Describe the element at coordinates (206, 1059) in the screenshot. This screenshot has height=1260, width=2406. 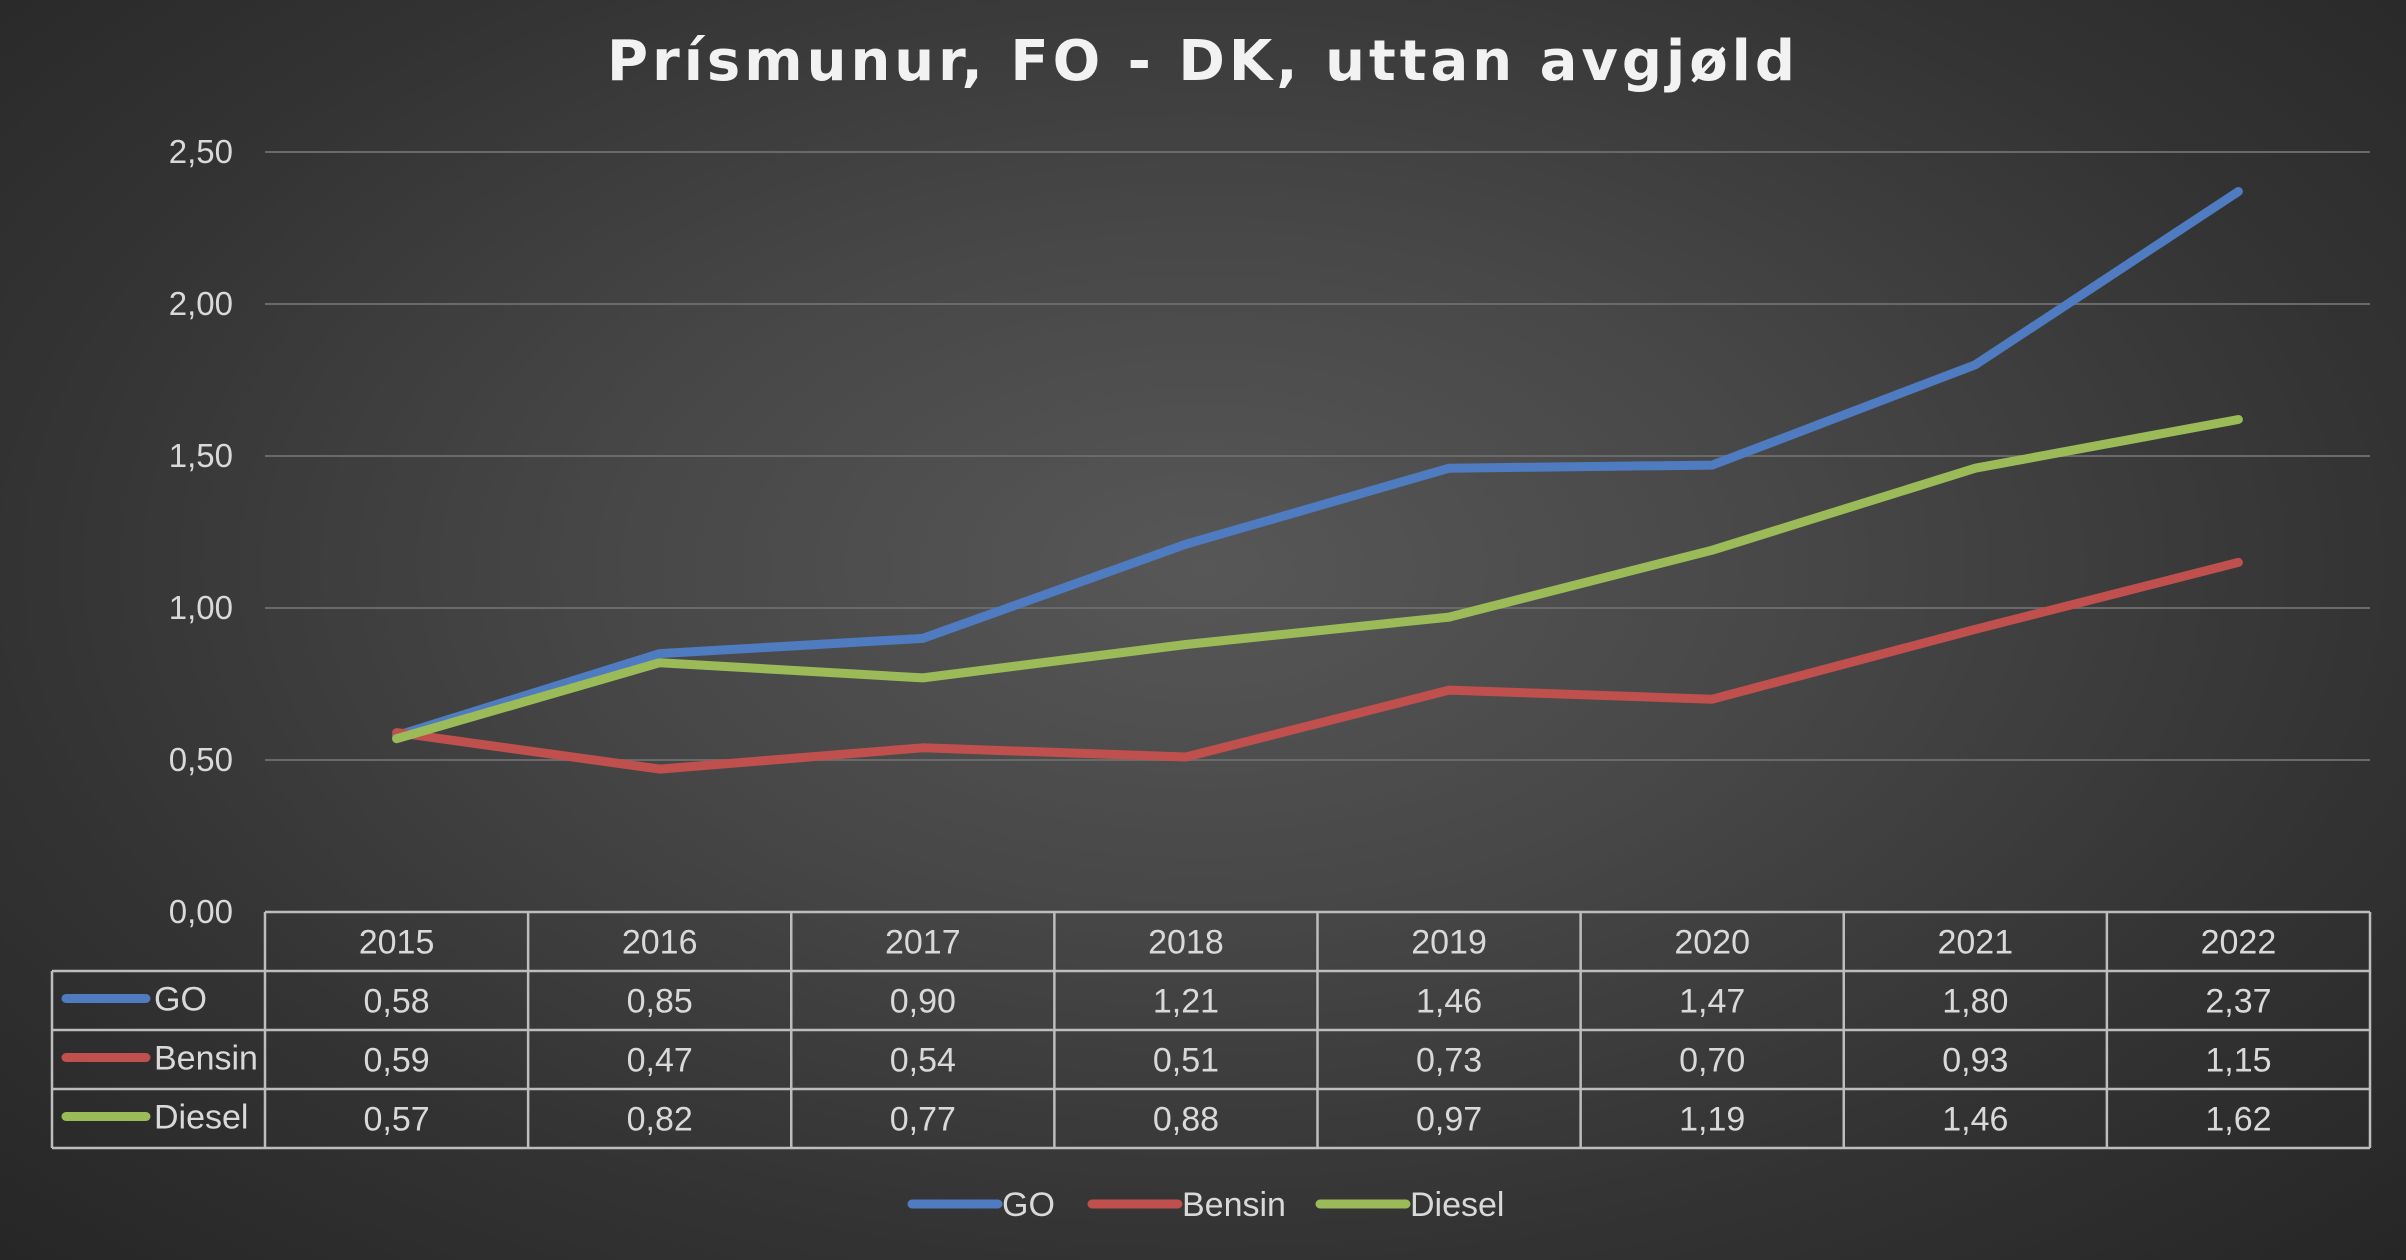
I see `table-row-label: Bensin` at that location.